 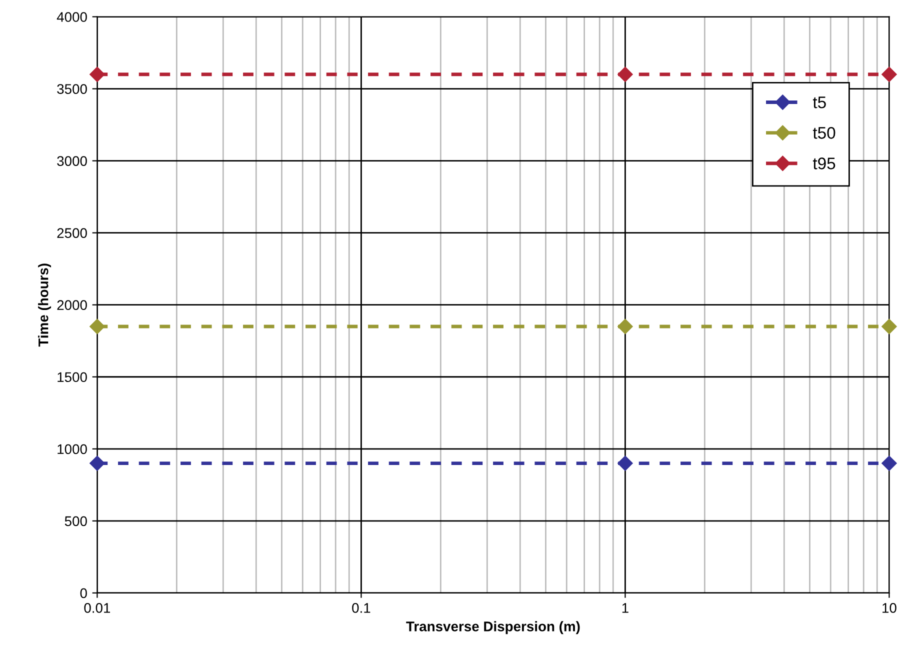 I want to click on x-tick-label: 0.1, so click(x=361, y=608).